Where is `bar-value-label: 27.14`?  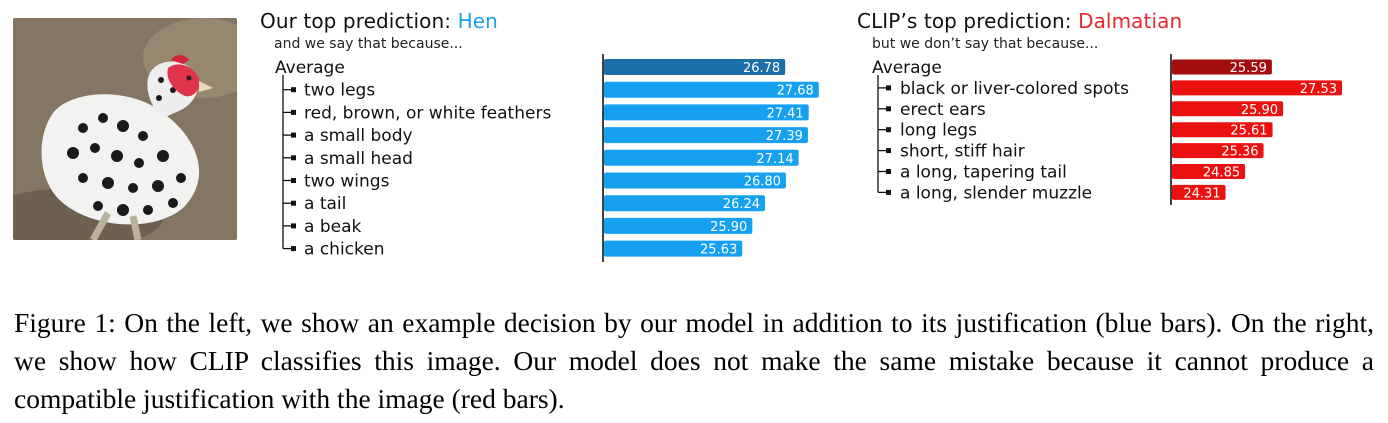 bar-value-label: 27.14 is located at coordinates (774, 159).